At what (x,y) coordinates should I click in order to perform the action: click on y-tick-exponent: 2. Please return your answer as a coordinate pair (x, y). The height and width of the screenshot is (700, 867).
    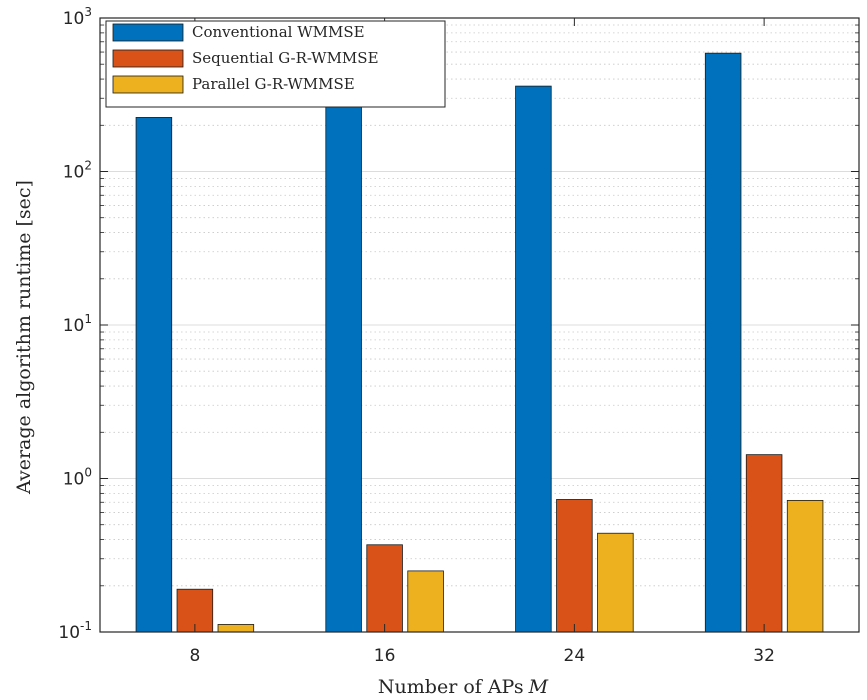
    Looking at the image, I should click on (88, 166).